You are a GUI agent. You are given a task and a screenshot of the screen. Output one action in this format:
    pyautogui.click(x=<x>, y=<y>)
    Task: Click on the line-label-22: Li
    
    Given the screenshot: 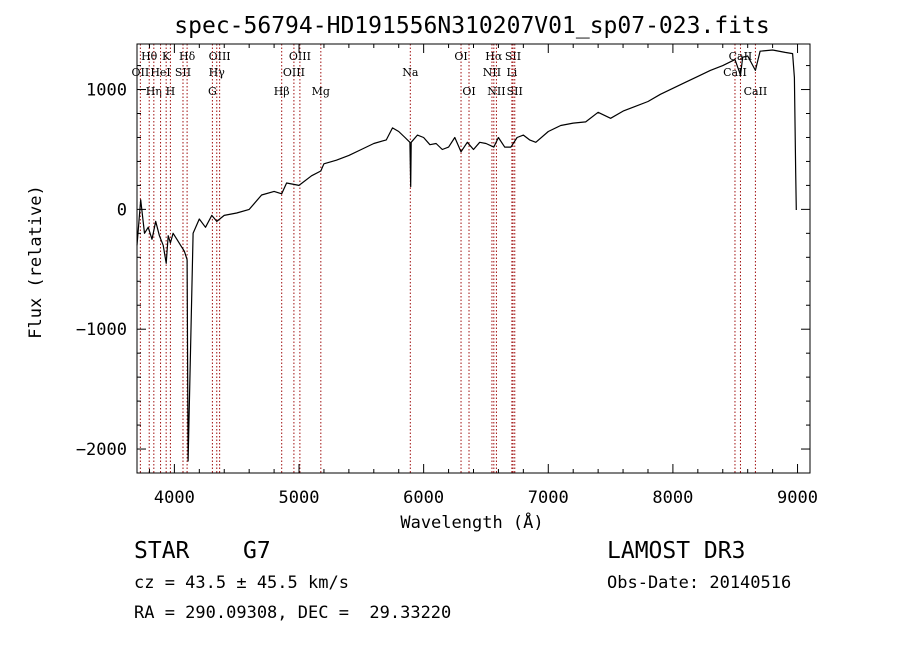 What is the action you would take?
    pyautogui.click(x=511, y=72)
    